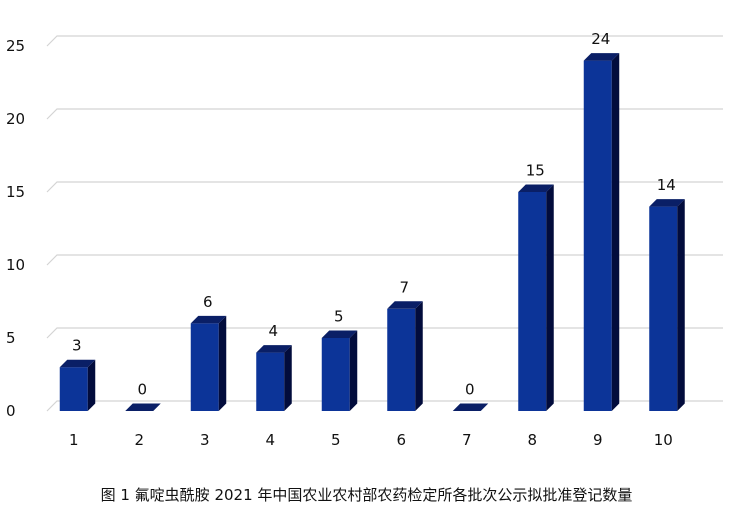 The height and width of the screenshot is (517, 733). I want to click on data-label: 3, so click(77, 346).